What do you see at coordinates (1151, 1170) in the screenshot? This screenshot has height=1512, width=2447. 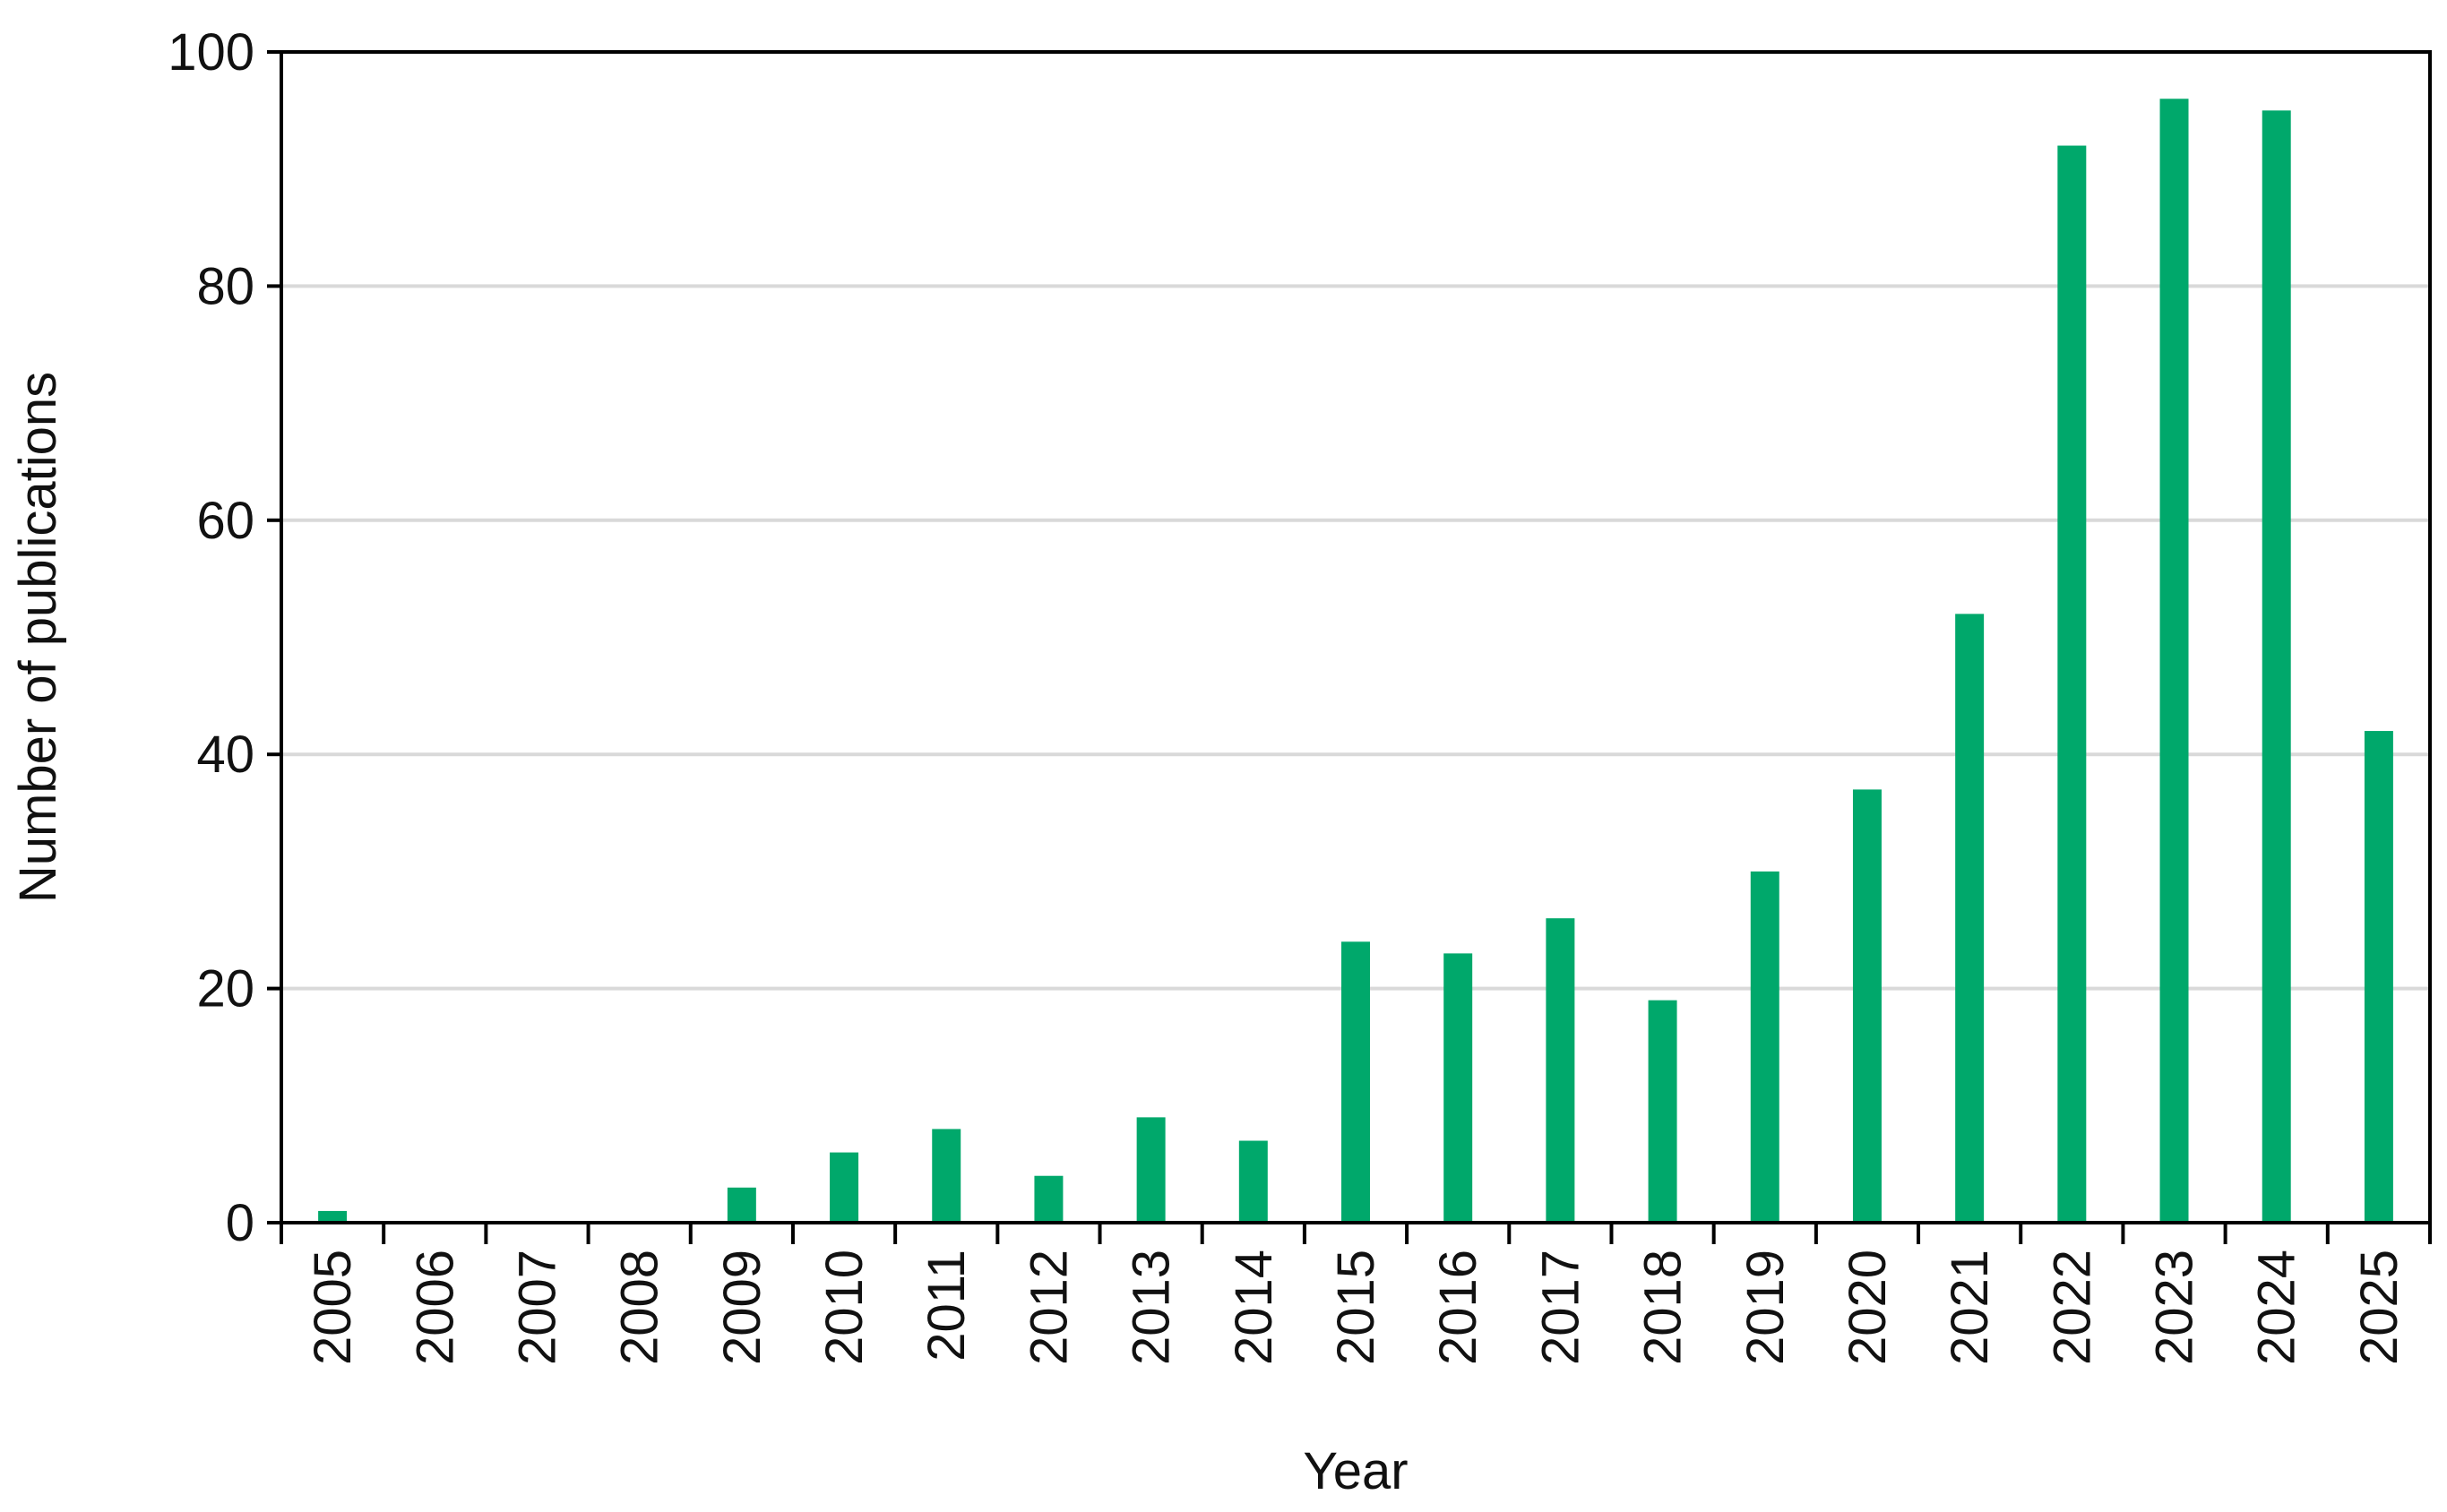 I see `bar-2013` at bounding box center [1151, 1170].